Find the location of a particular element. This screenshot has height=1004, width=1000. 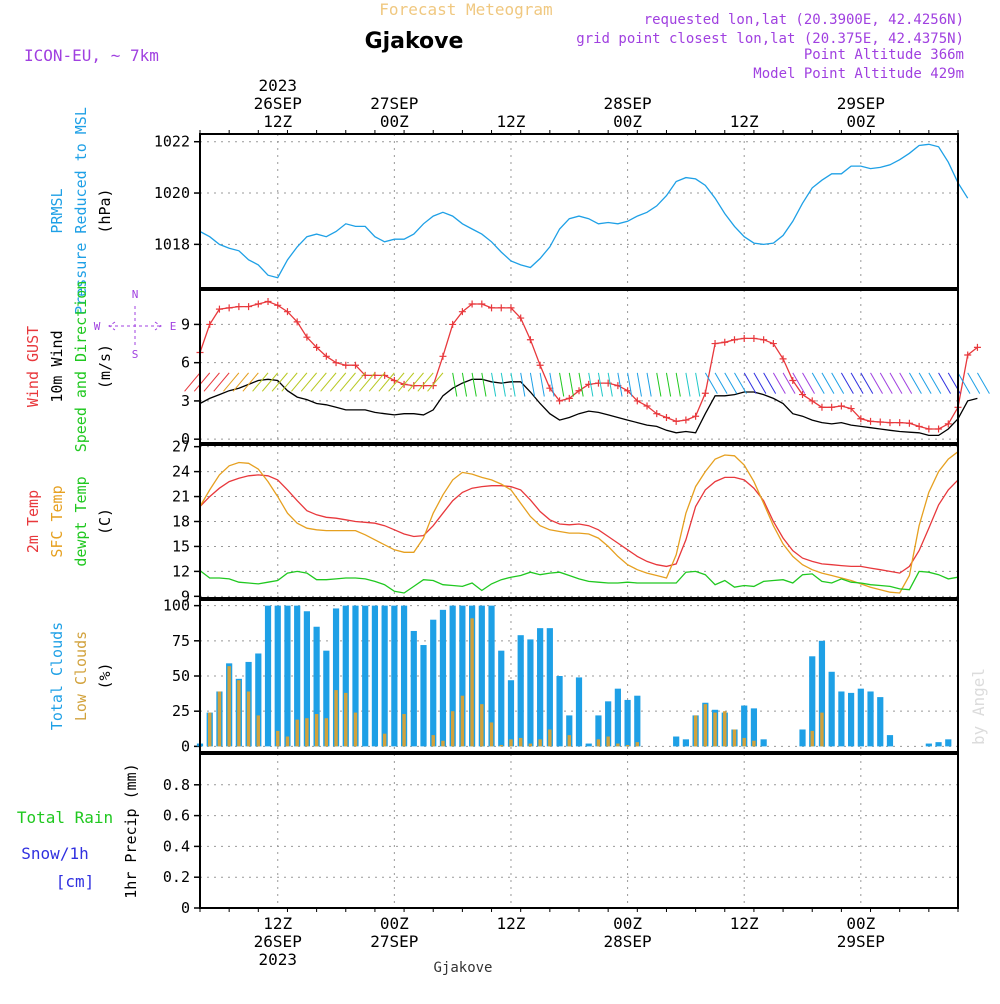

top-time-label: 12Z is located at coordinates (277, 121).